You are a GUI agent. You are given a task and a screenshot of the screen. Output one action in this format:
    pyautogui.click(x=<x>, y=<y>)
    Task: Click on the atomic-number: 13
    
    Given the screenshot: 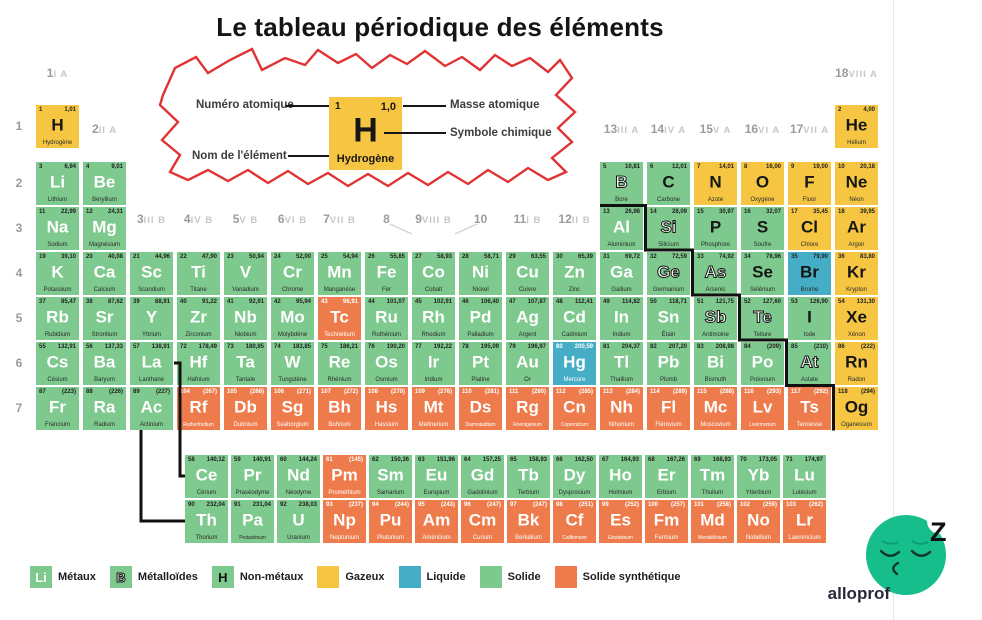 What is the action you would take?
    pyautogui.click(x=606, y=212)
    